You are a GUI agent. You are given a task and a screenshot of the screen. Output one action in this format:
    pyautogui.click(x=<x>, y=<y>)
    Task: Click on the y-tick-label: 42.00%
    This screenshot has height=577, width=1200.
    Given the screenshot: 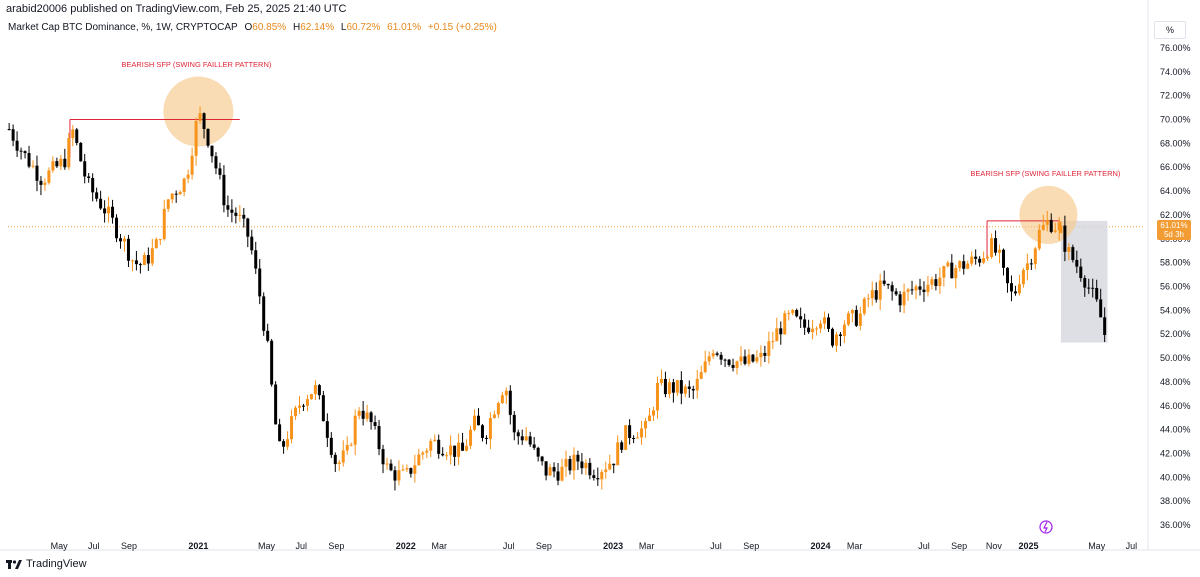 What is the action you would take?
    pyautogui.click(x=1175, y=454)
    